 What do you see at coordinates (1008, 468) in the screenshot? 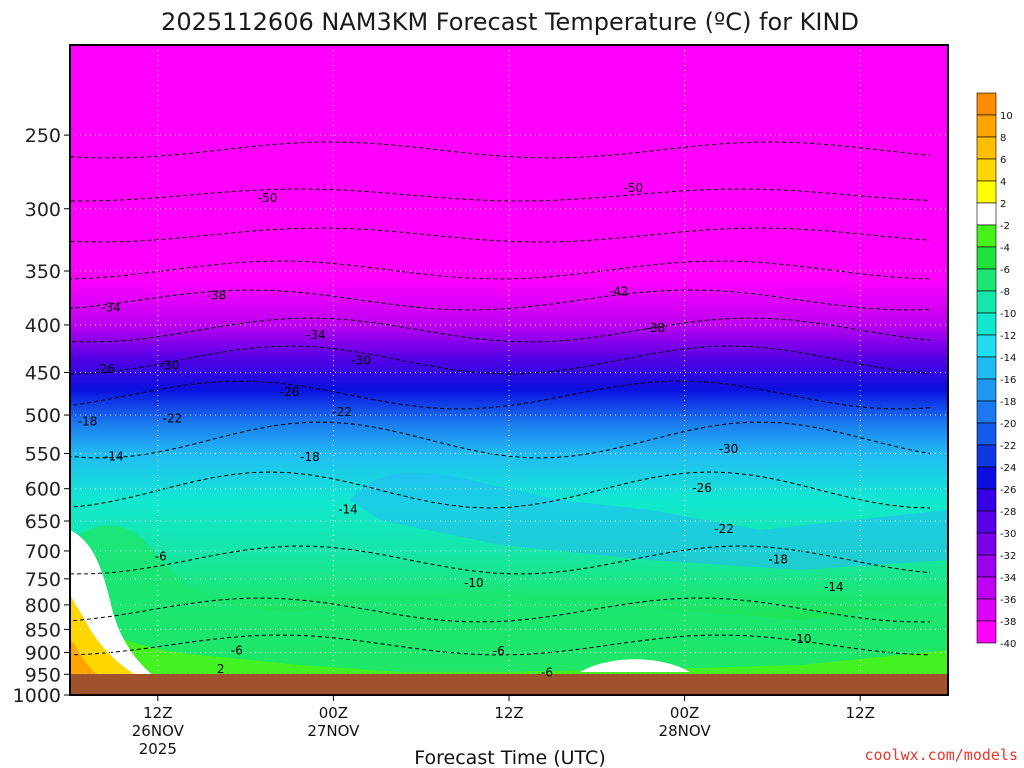
I see `colorbar-label--24: -24` at bounding box center [1008, 468].